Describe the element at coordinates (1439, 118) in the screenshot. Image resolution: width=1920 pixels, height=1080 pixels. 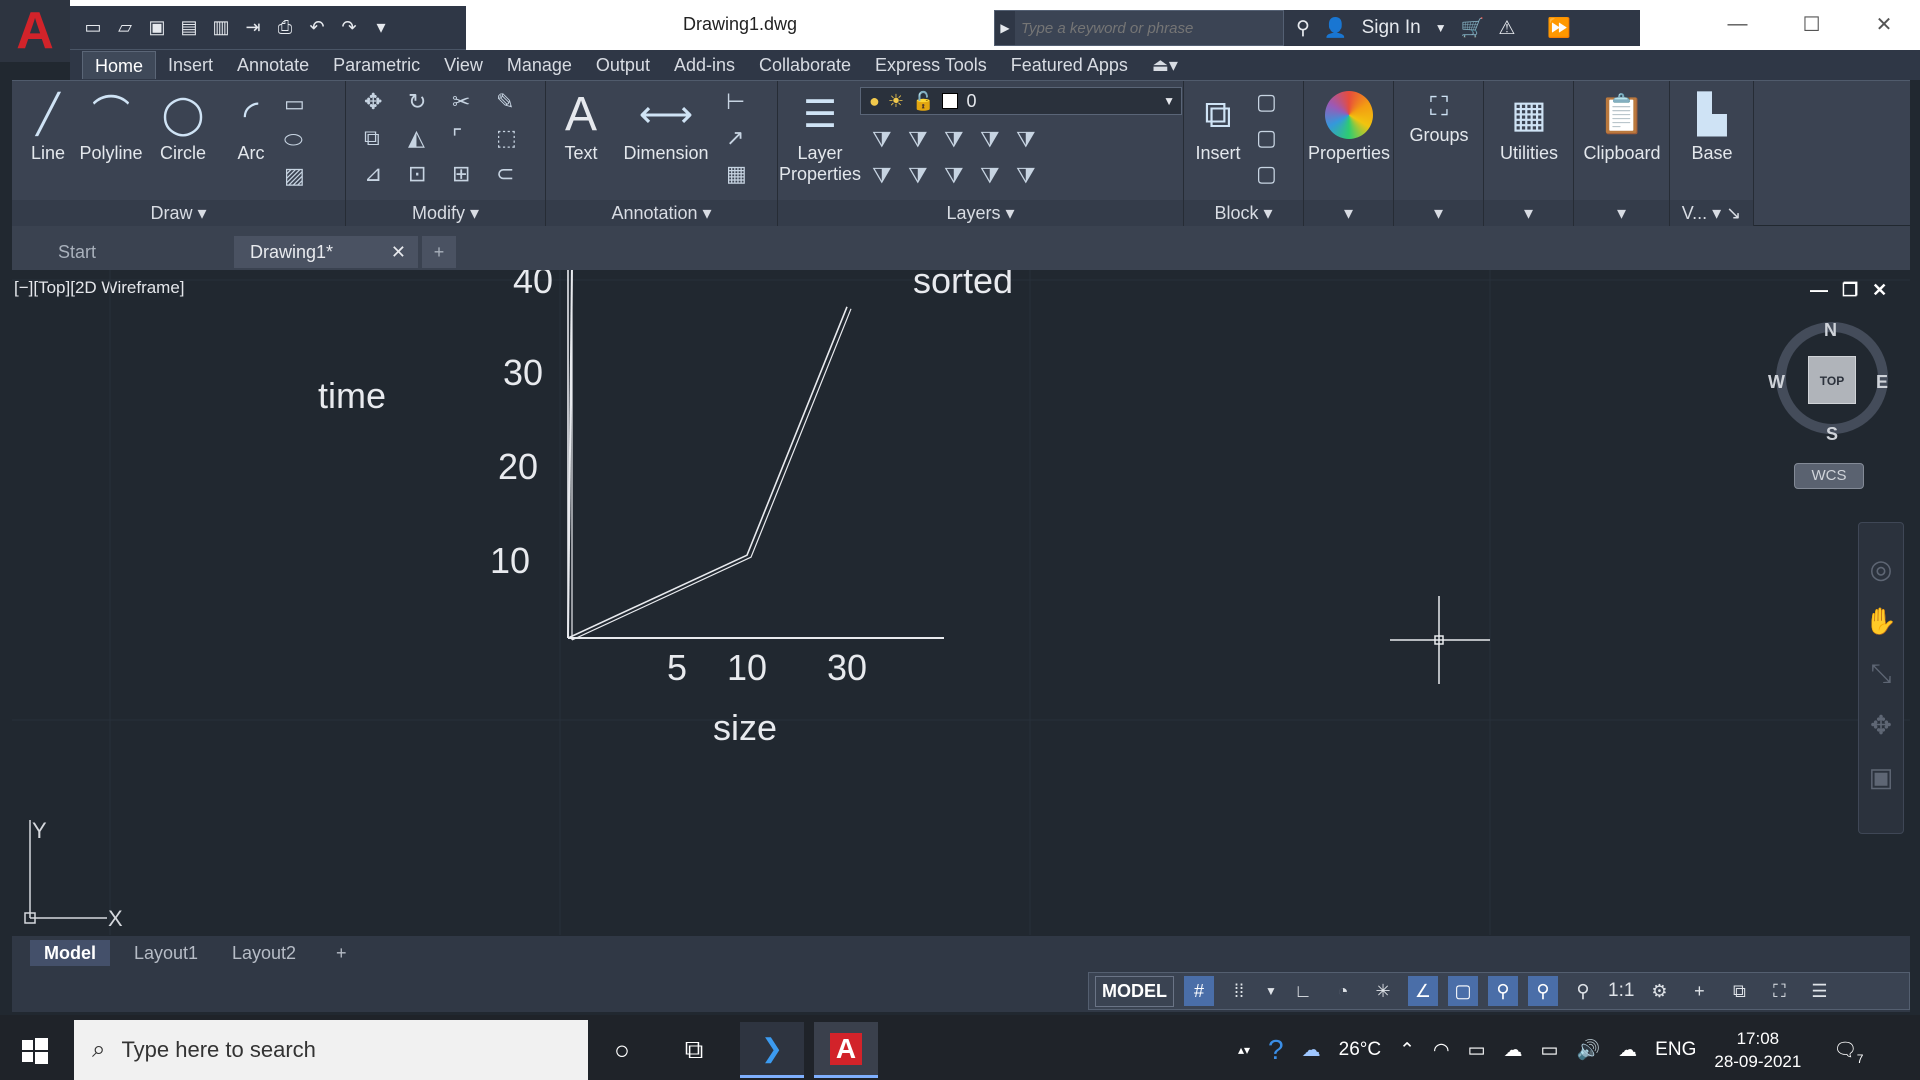
I see `groups-tool: ⛶ Groups` at that location.